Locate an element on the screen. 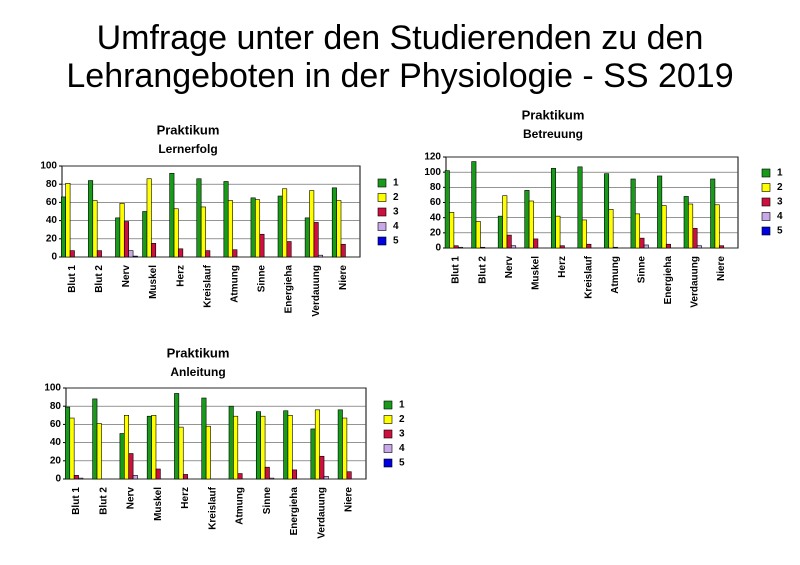 The width and height of the screenshot is (800, 565). y-tick-label: 120 is located at coordinates (432, 157).